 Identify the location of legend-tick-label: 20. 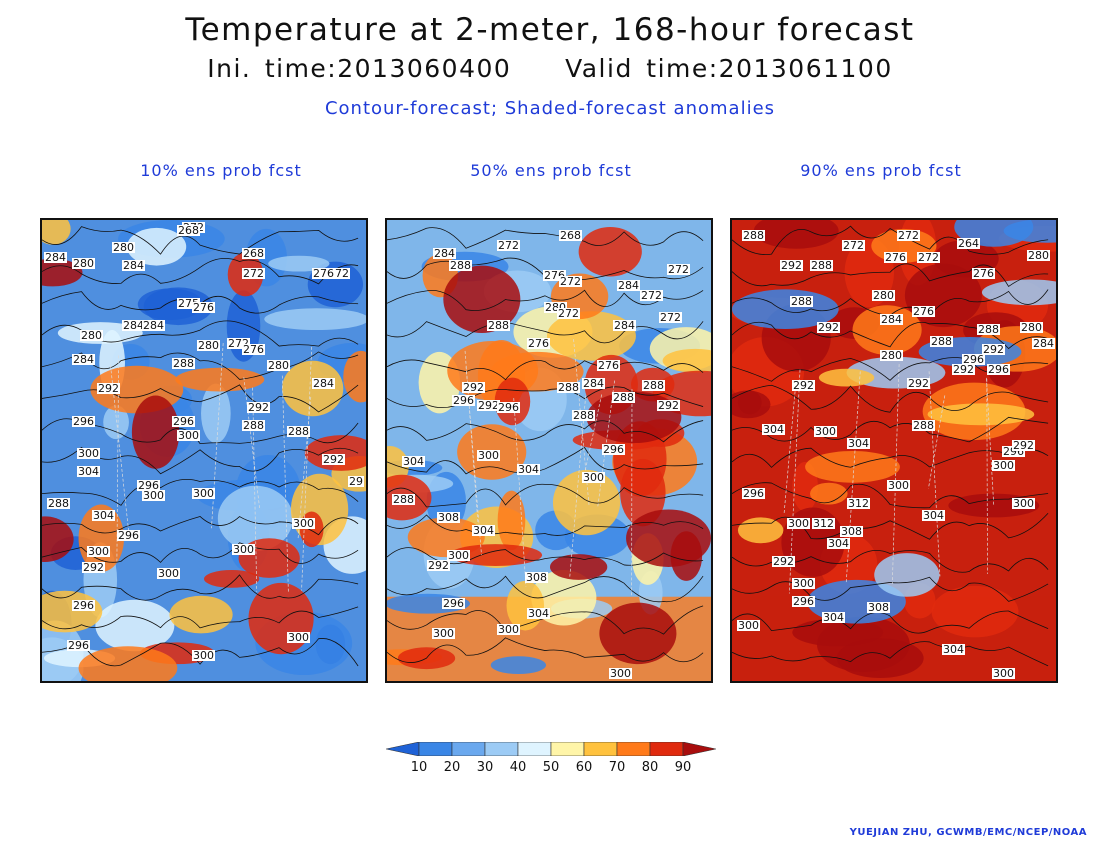
(452, 767).